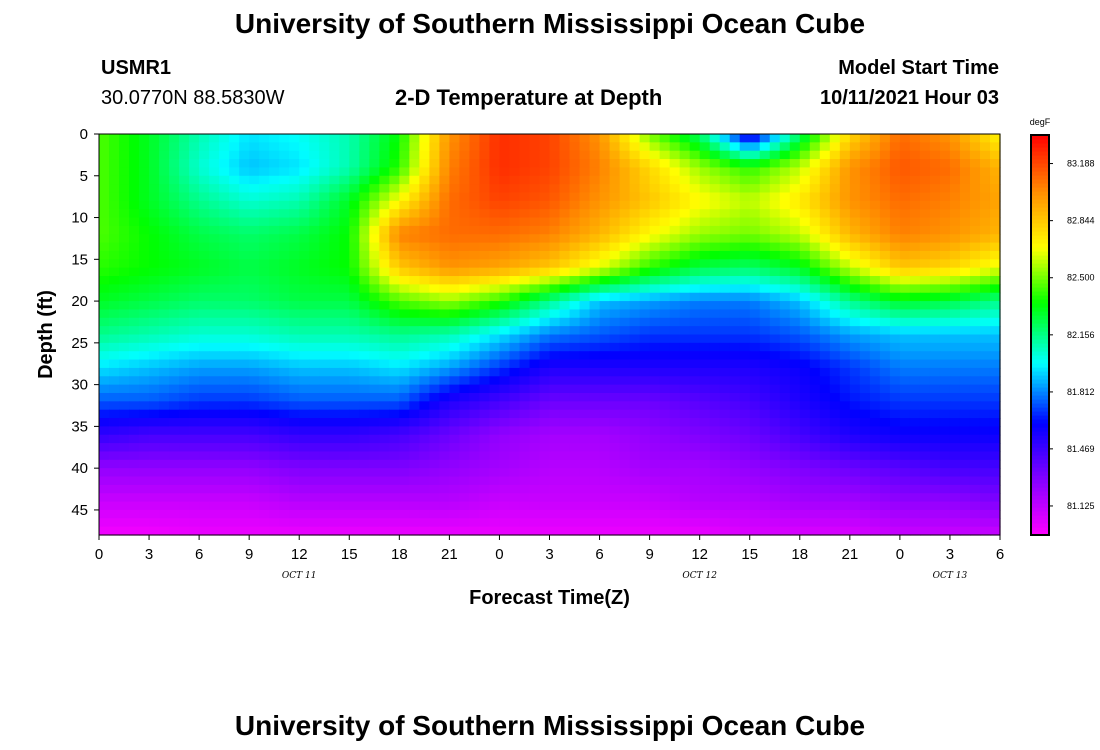  I want to click on y-tick-label: 5, so click(84, 176).